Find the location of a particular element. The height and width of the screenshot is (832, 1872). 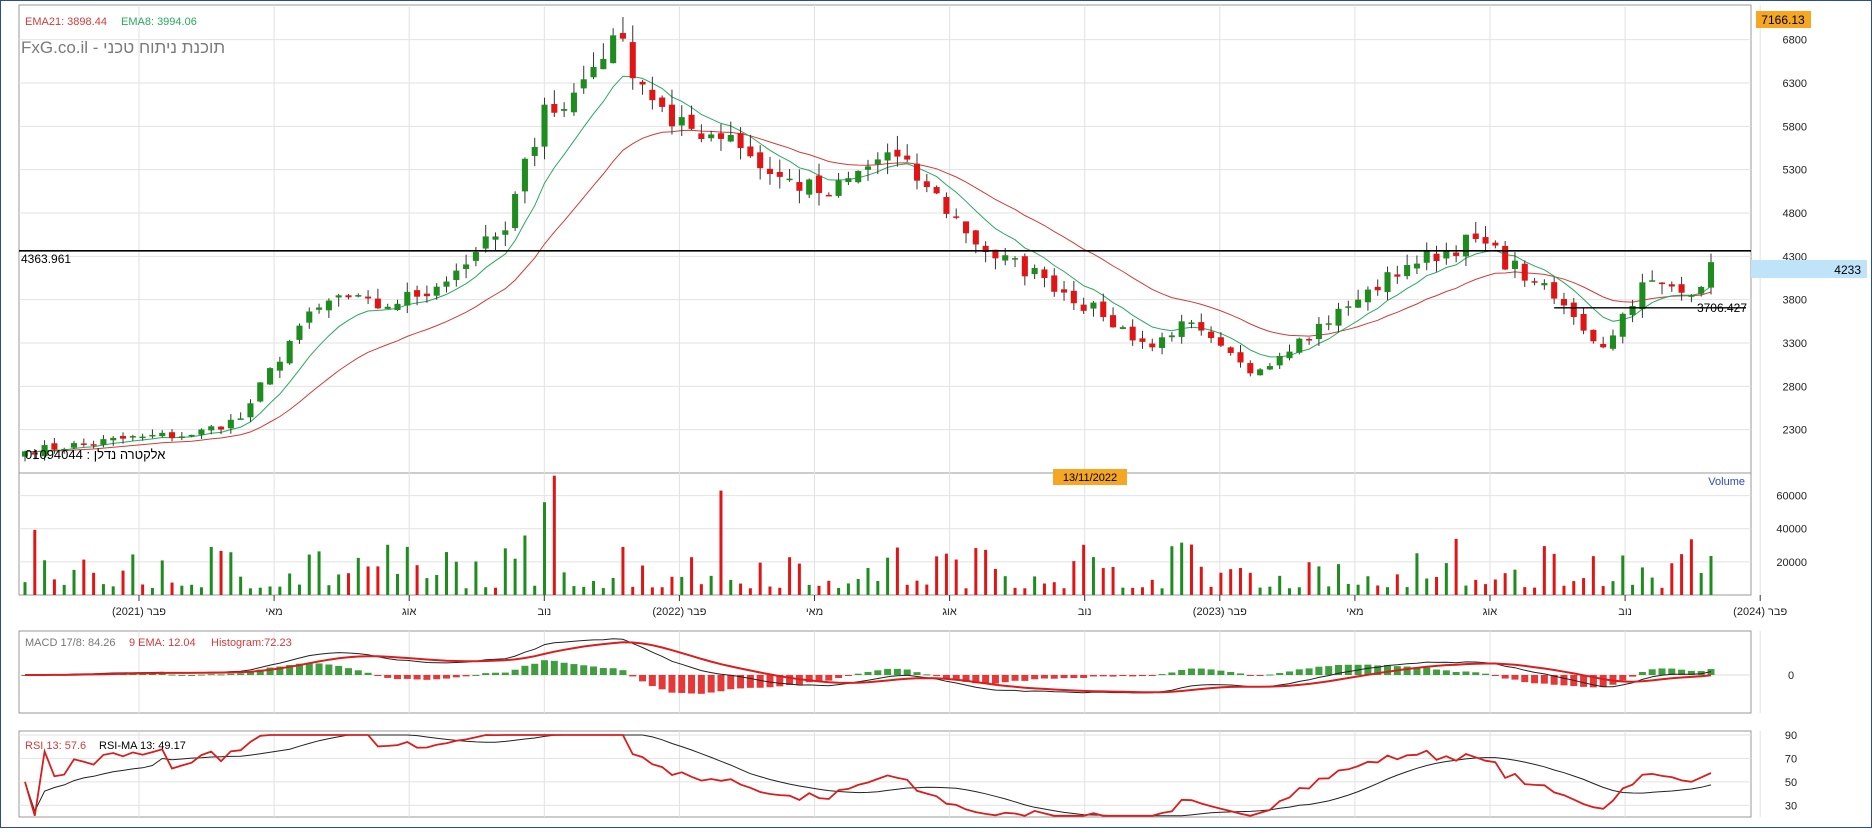

time-tick-label: מאי is located at coordinates (1354, 612).